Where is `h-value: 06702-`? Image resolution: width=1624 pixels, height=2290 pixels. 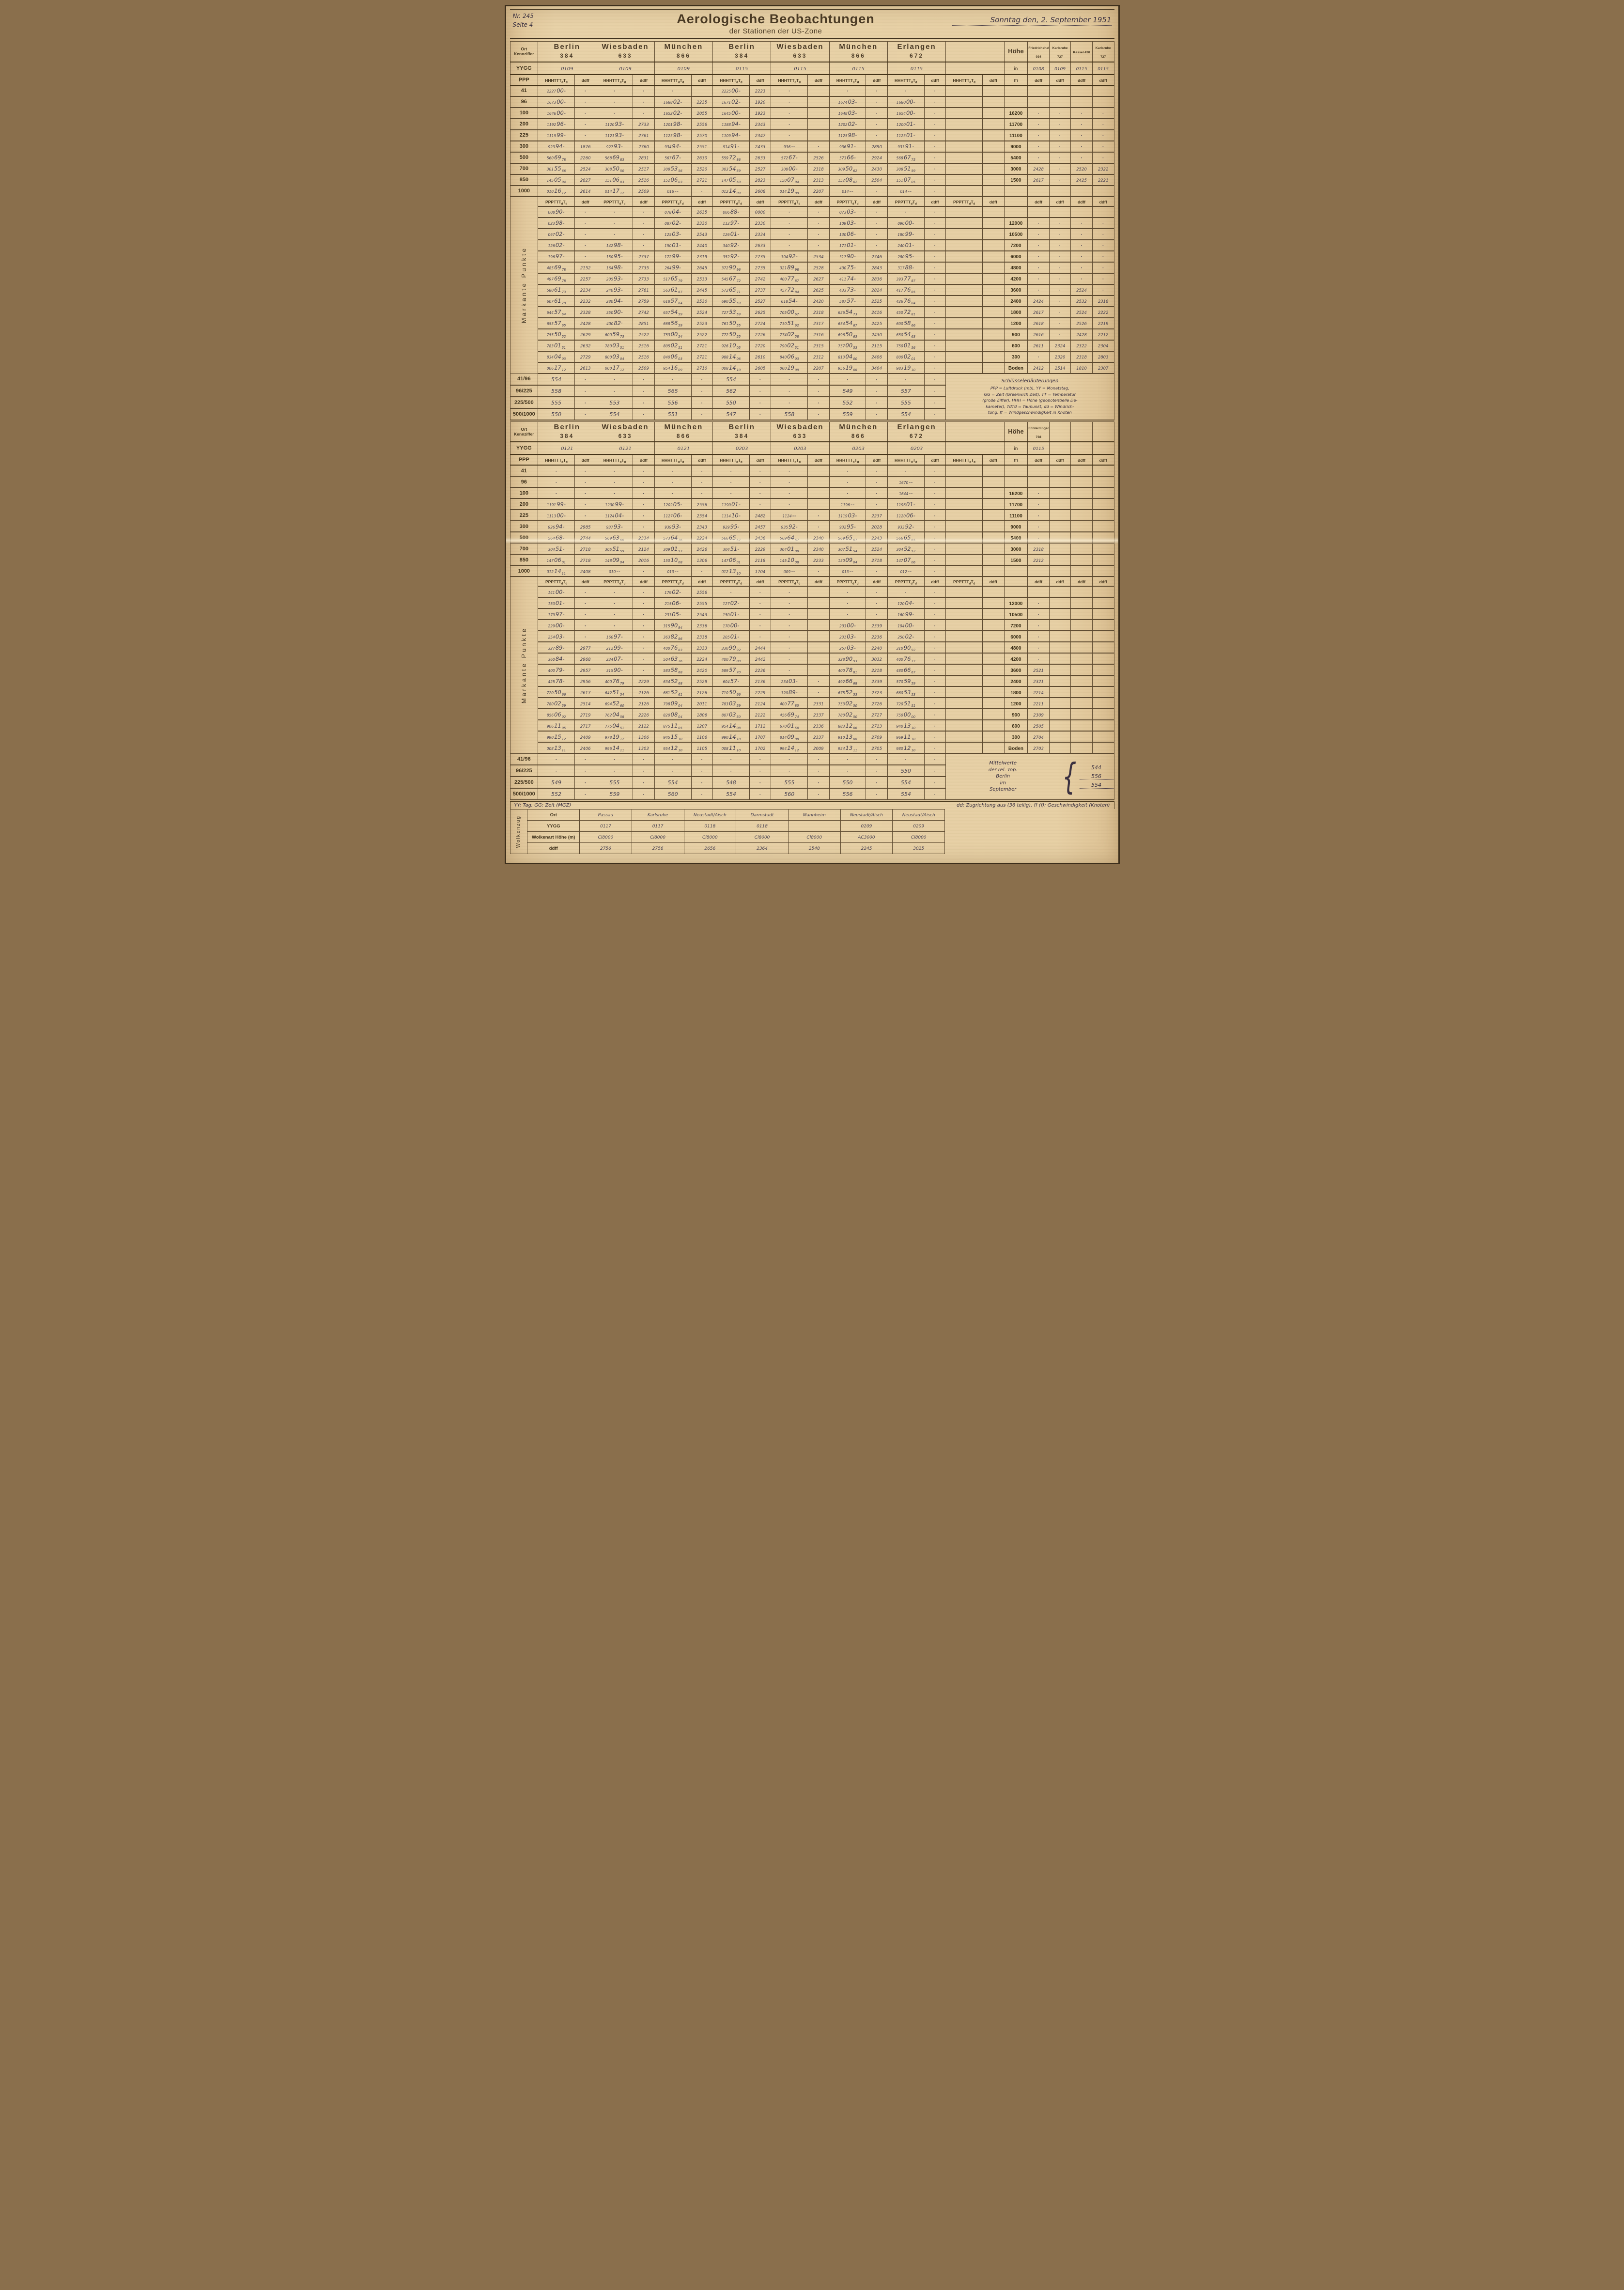 h-value: 06702- is located at coordinates (556, 234).